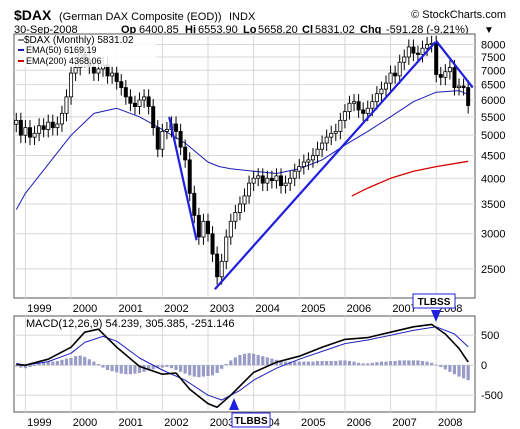 This screenshot has height=429, width=520. I want to click on exchange: INDX, so click(242, 17).